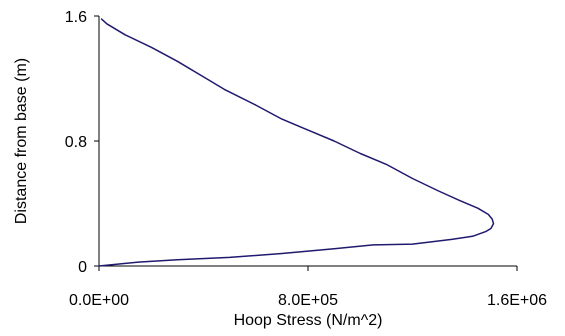  Describe the element at coordinates (517, 300) in the screenshot. I see `x-tick-label: 1.6E+06` at that location.